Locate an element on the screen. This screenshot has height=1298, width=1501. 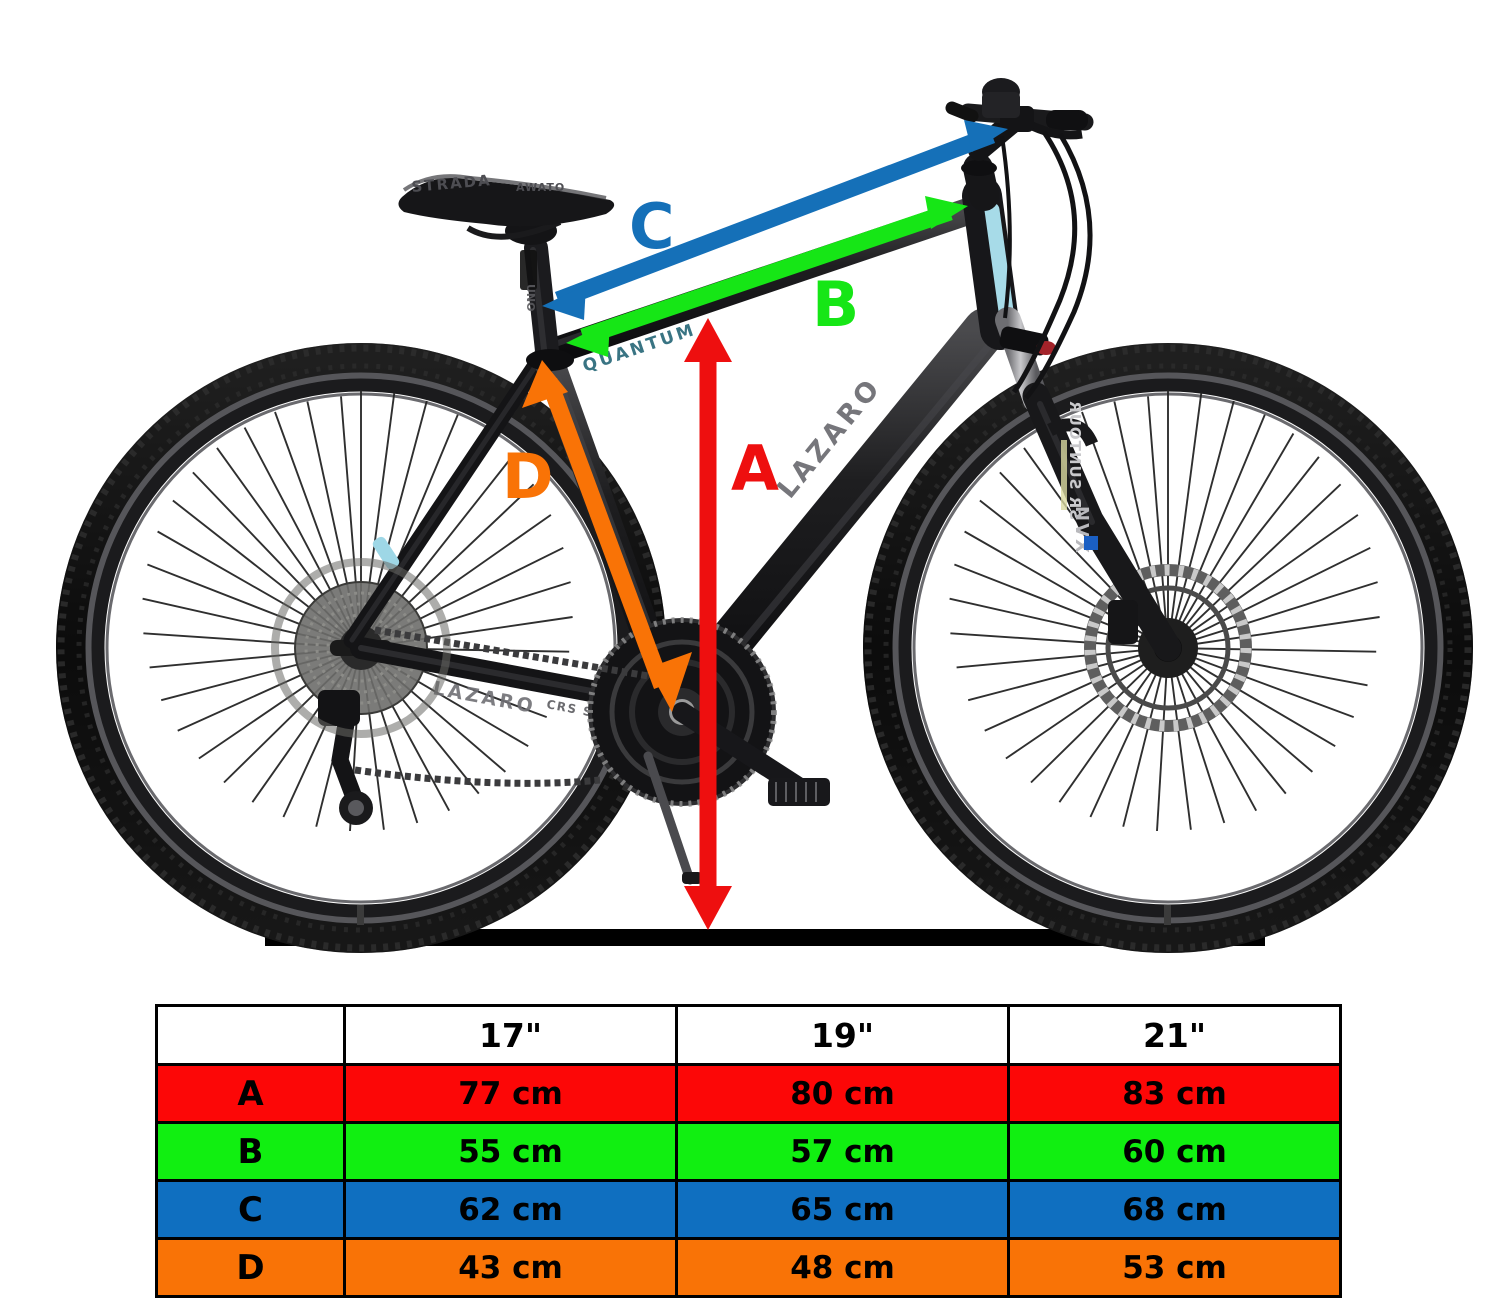
measurement-arrow-d is located at coordinates (607, 536).